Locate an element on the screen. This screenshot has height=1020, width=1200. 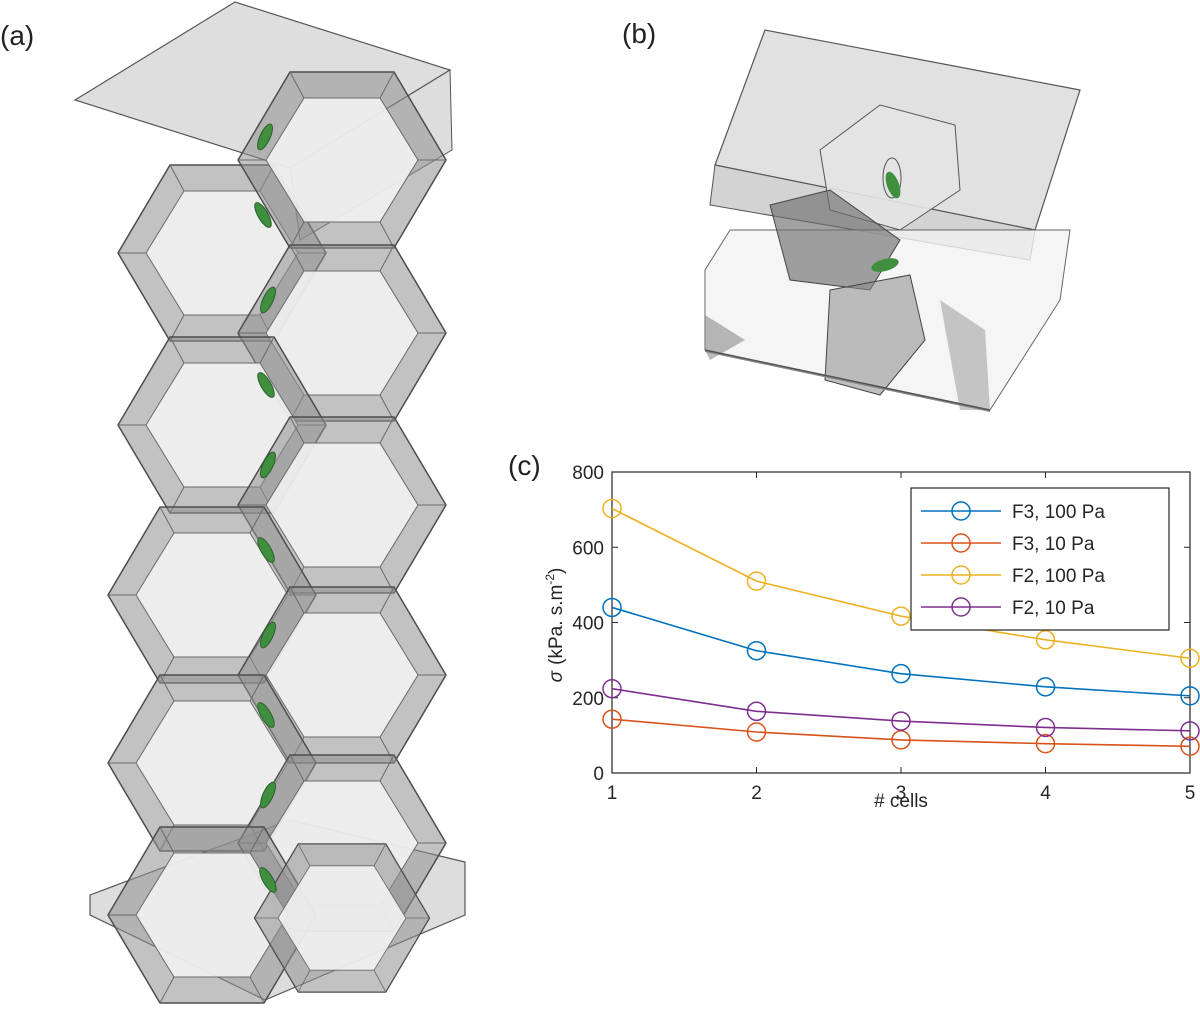
x-tick-label: 3 is located at coordinates (901, 793).